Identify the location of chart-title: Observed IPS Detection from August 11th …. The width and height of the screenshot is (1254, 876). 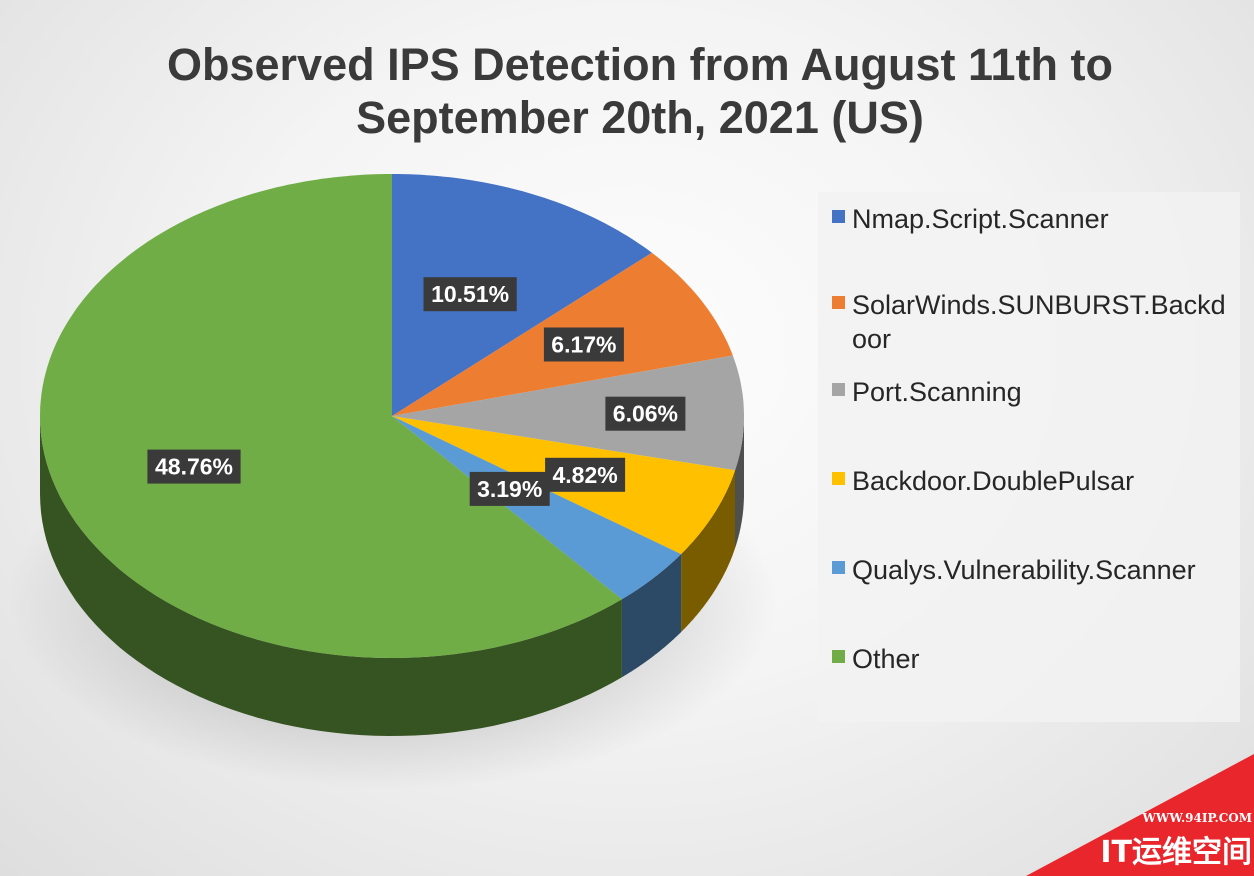
(640, 91).